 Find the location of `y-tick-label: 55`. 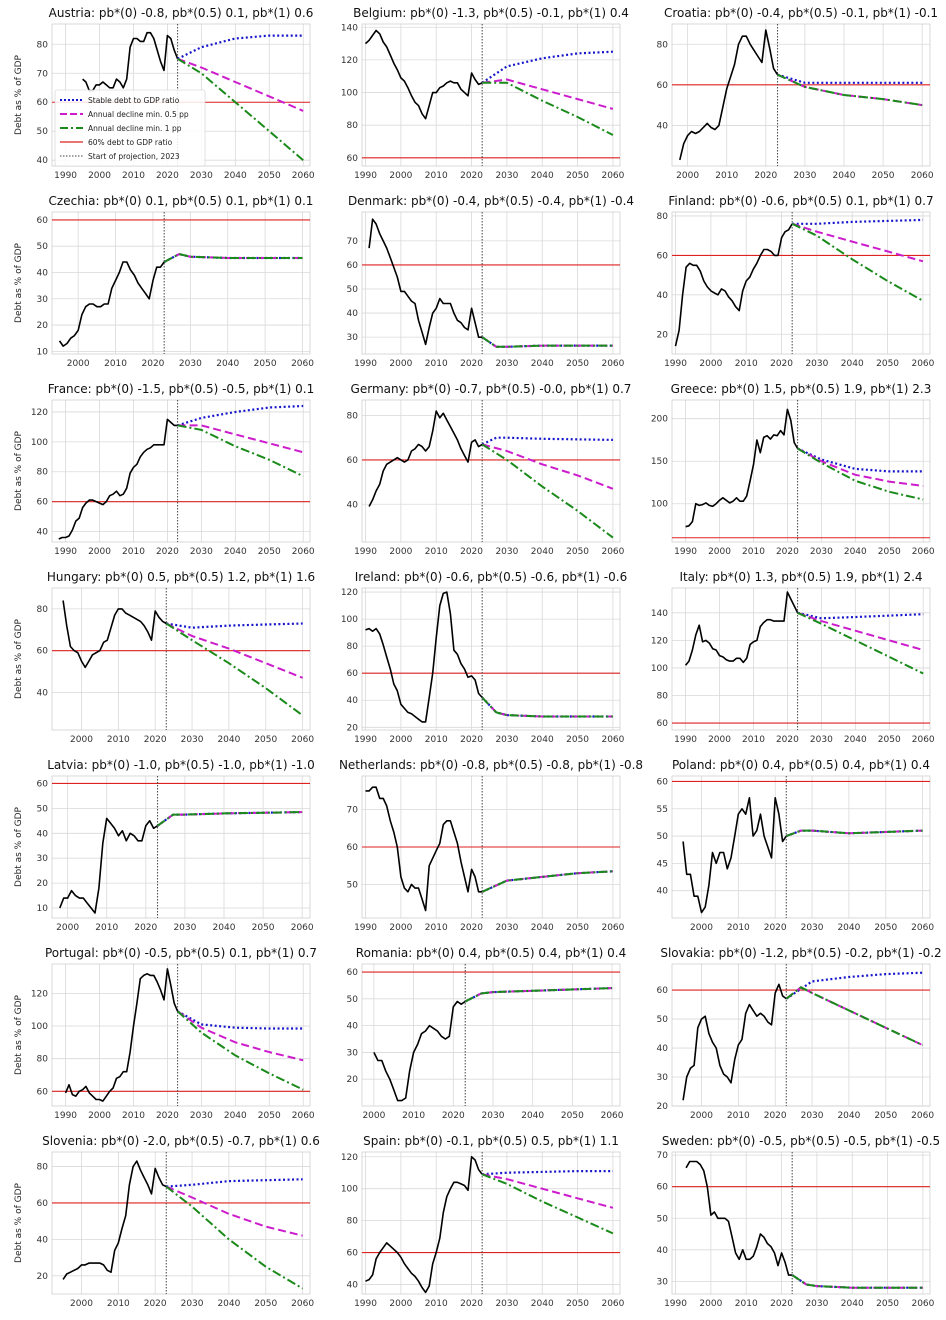

y-tick-label: 55 is located at coordinates (662, 810).